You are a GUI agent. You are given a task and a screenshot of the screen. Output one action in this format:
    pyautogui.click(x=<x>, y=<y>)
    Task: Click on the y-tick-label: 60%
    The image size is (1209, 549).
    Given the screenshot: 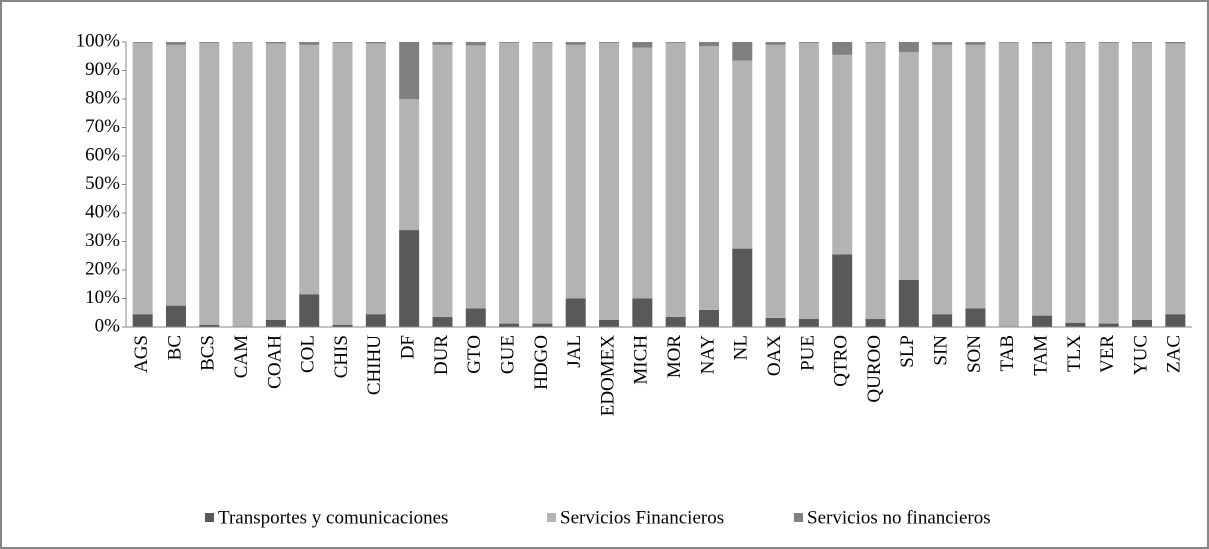 What is the action you would take?
    pyautogui.click(x=102, y=154)
    